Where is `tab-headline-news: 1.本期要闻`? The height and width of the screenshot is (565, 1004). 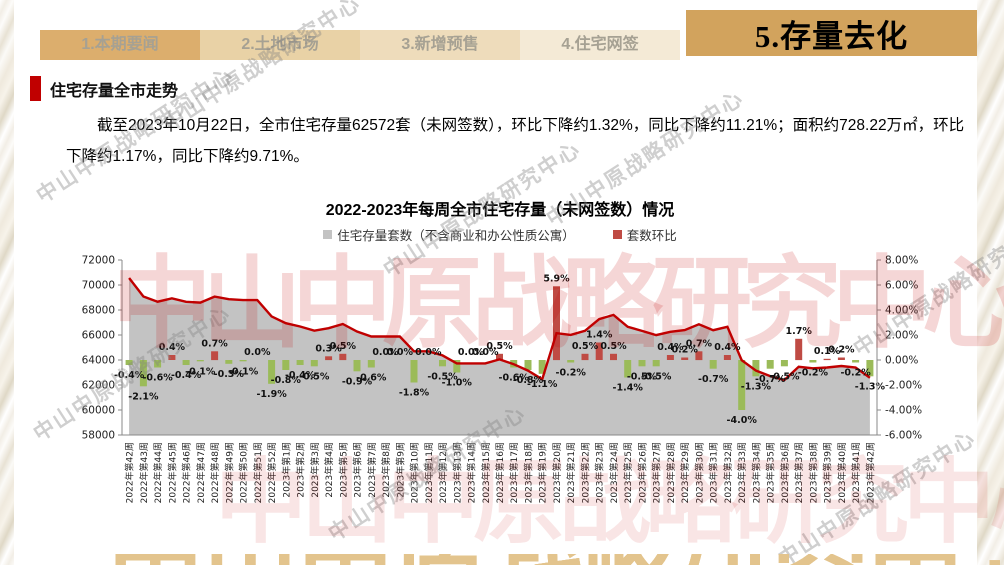 tab-headline-news: 1.本期要闻 is located at coordinates (120, 45).